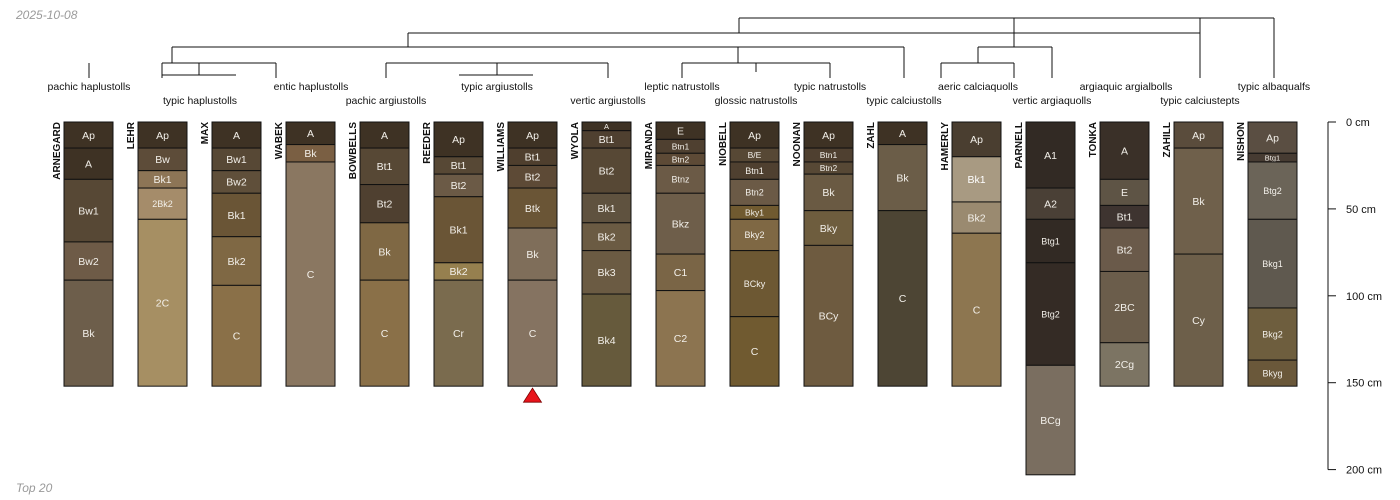  What do you see at coordinates (1272, 373) in the screenshot?
I see `horizon-label: Bkyg` at bounding box center [1272, 373].